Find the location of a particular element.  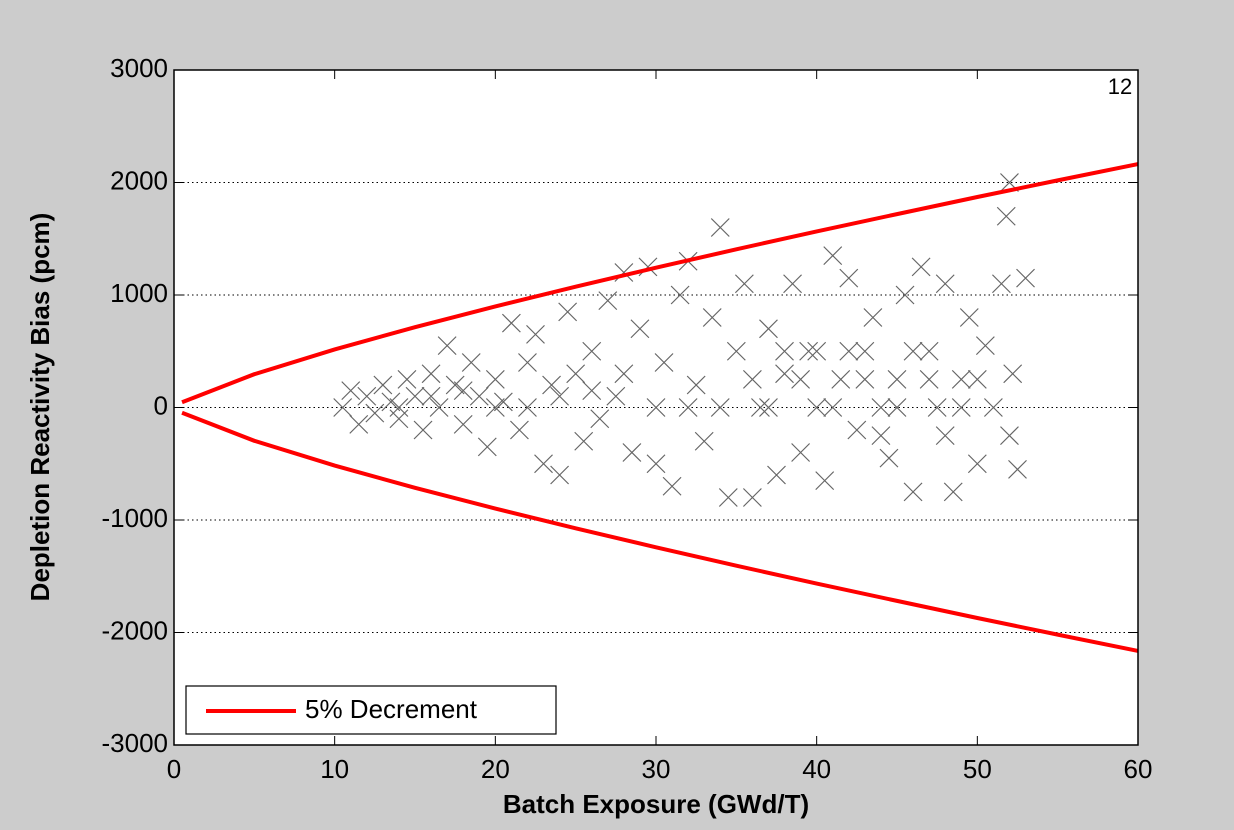

y-tick-label: -3000 is located at coordinates (135, 743).